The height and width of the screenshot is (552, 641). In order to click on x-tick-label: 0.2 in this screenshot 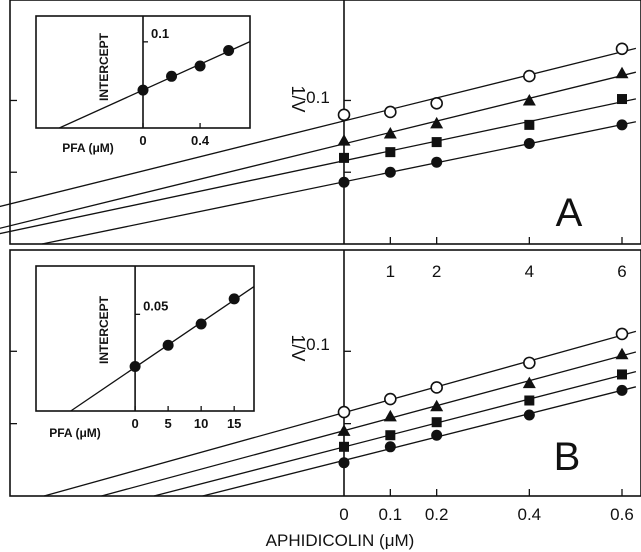, I will do `click(437, 514)`.